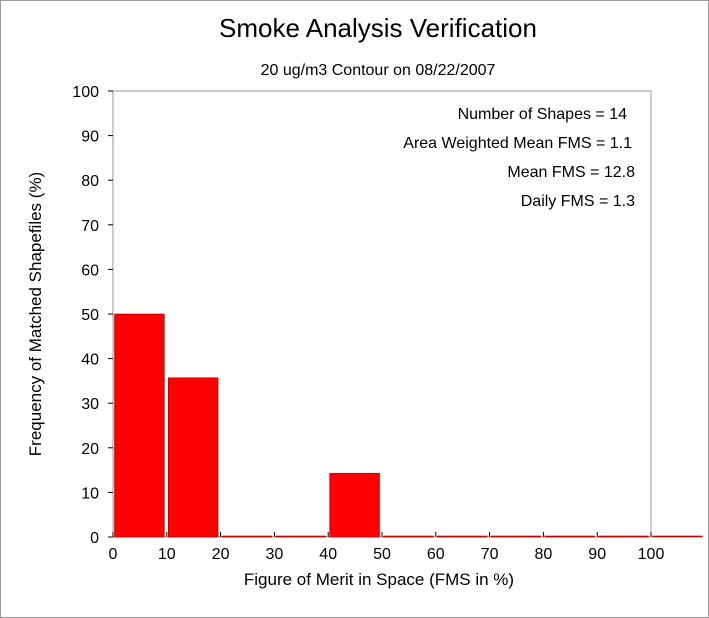 This screenshot has height=618, width=709. What do you see at coordinates (94, 538) in the screenshot?
I see `y-tick-label-0: 0` at bounding box center [94, 538].